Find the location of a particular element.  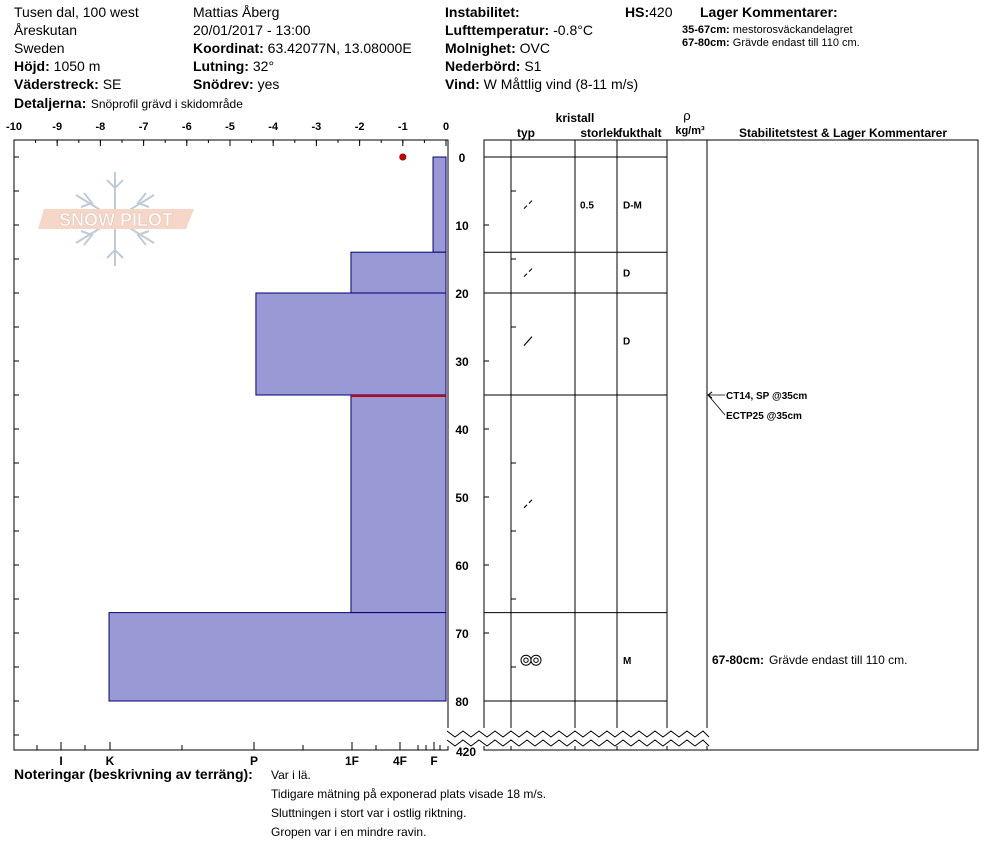

temperature-tick-label: -4 is located at coordinates (273, 127).